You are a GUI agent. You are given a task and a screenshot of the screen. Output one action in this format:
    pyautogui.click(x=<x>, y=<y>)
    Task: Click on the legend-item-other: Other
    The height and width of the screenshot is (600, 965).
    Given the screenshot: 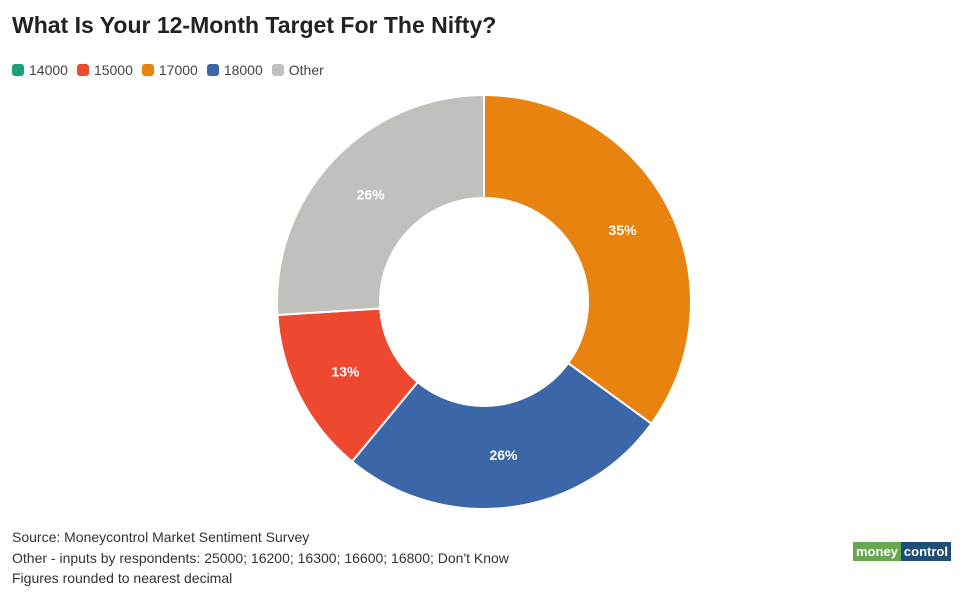 What is the action you would take?
    pyautogui.click(x=297, y=70)
    